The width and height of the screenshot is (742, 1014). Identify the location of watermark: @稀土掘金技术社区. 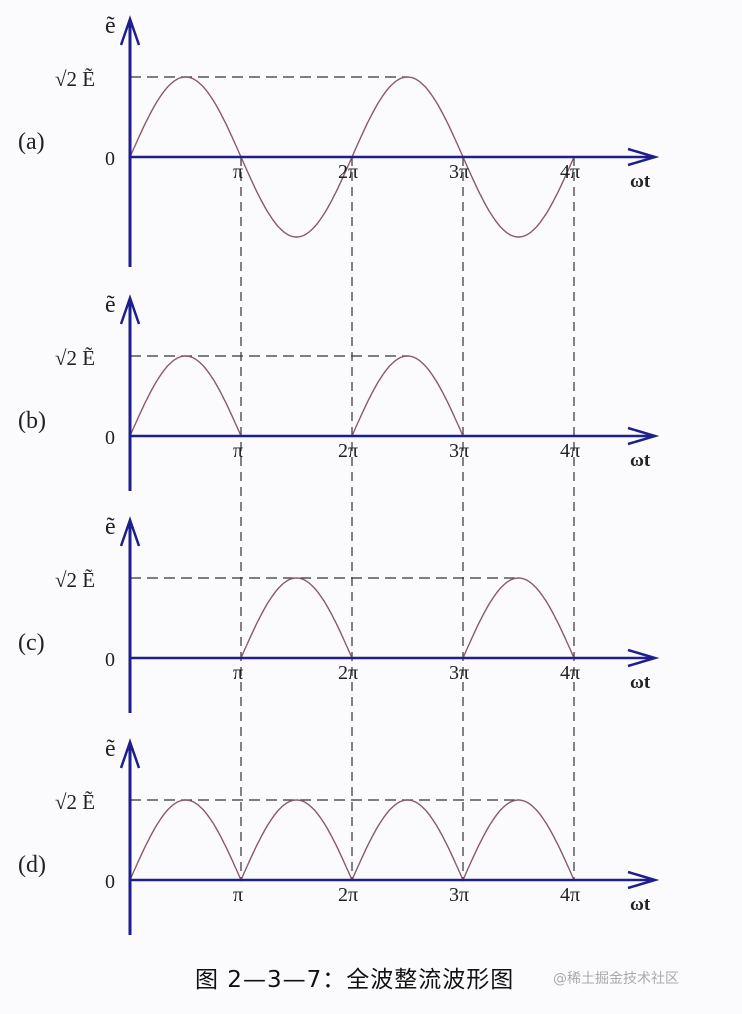
(616, 979).